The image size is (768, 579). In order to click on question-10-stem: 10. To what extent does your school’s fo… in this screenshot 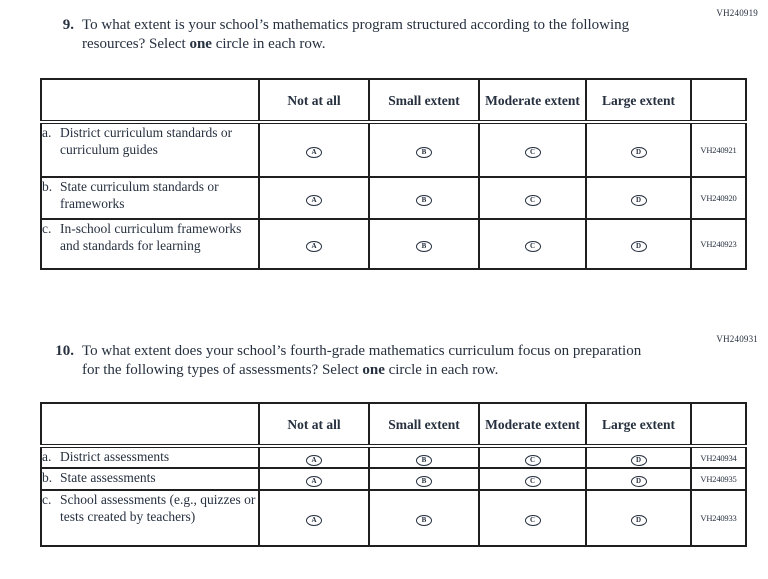, I will do `click(351, 361)`.